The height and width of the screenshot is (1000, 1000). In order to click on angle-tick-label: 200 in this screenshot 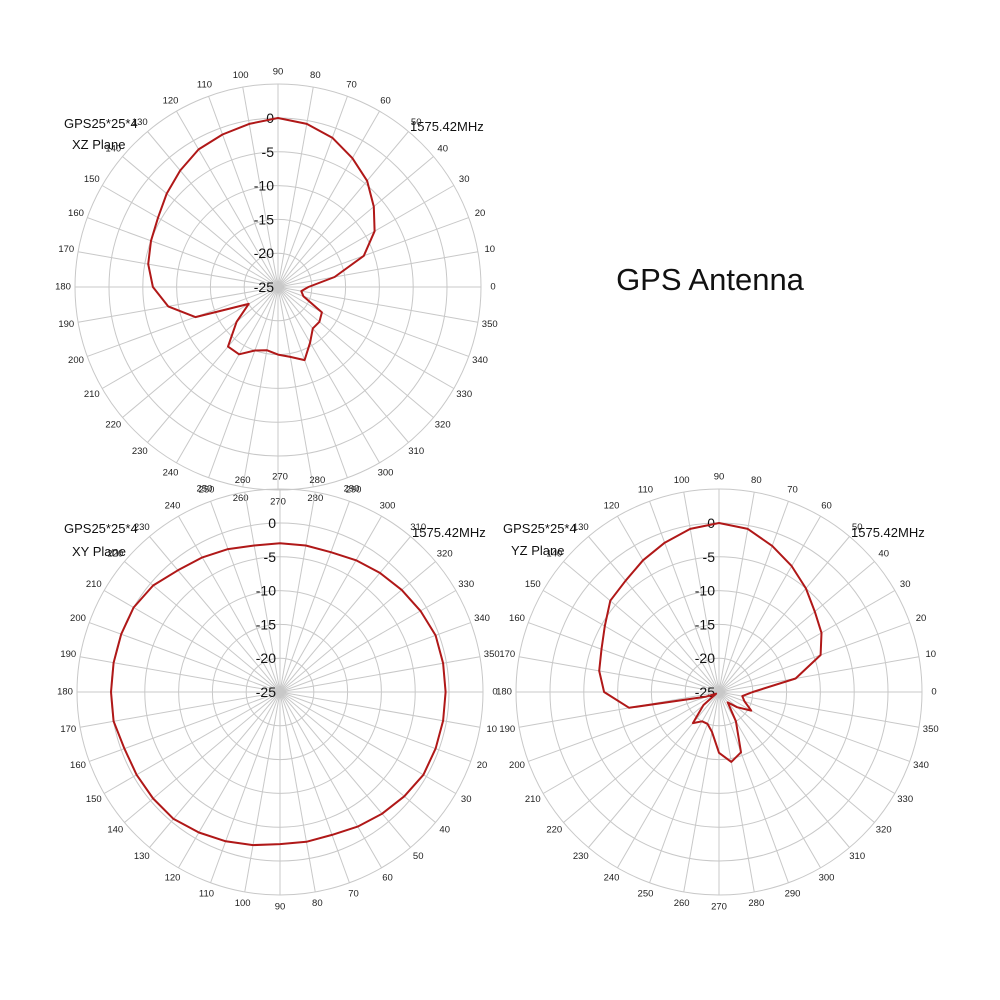, I will do `click(78, 618)`.